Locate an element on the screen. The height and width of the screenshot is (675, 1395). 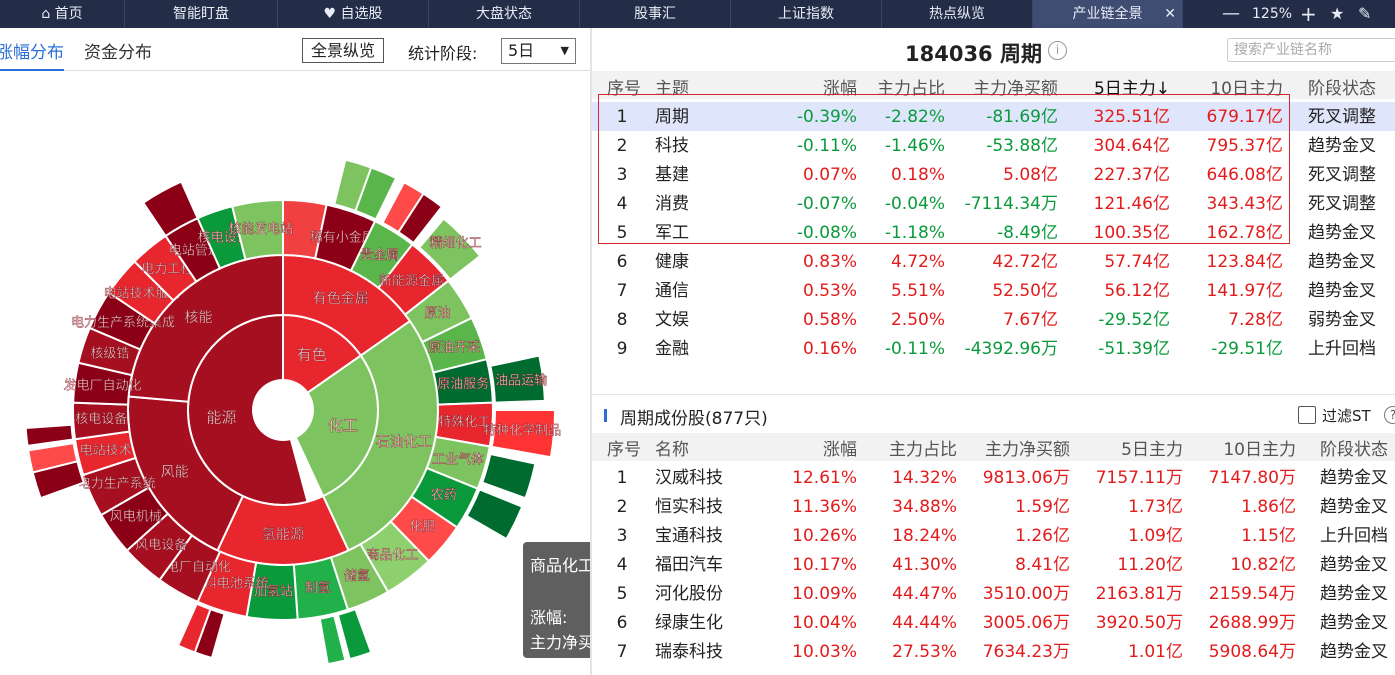
table-cell: 基建 is located at coordinates (672, 175).